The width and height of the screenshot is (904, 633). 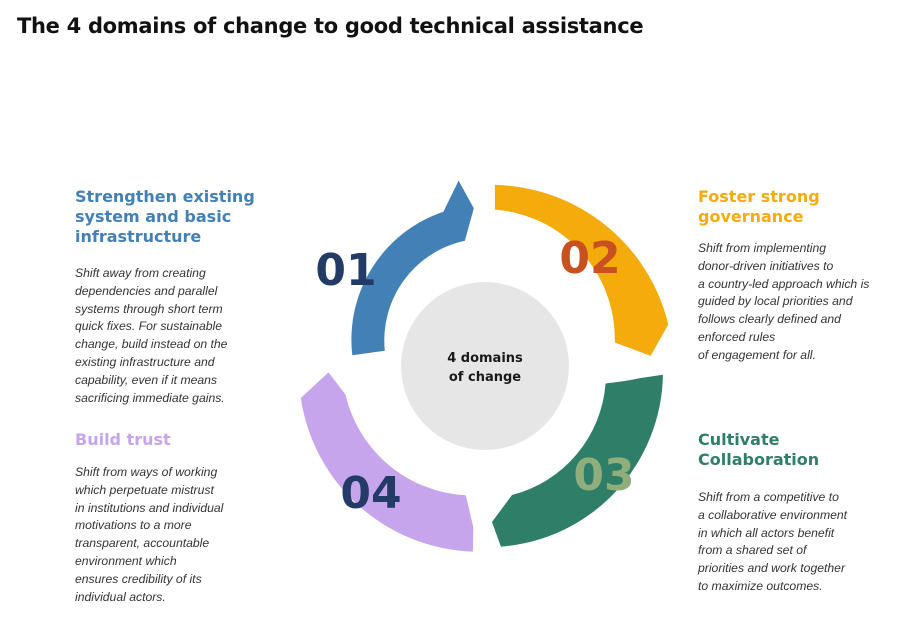 I want to click on center-label-line1: 4 domains, so click(x=485, y=358).